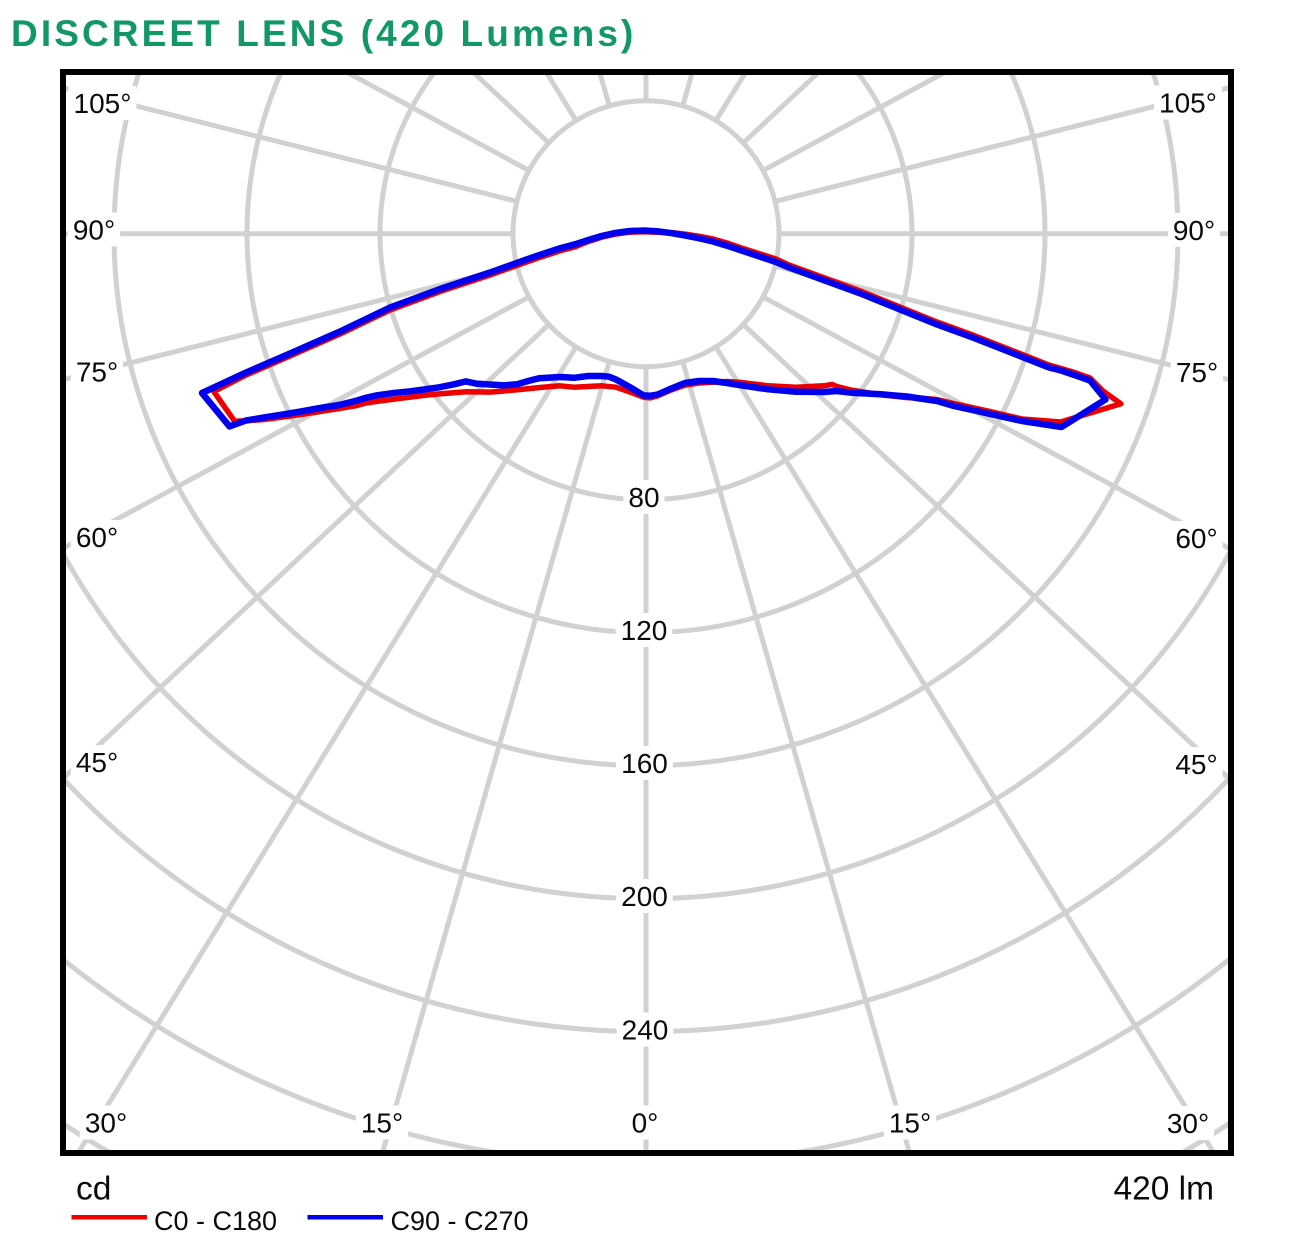 This screenshot has width=1292, height=1255. Describe the element at coordinates (215, 1221) in the screenshot. I see `svg-text: C0 - C180` at that location.